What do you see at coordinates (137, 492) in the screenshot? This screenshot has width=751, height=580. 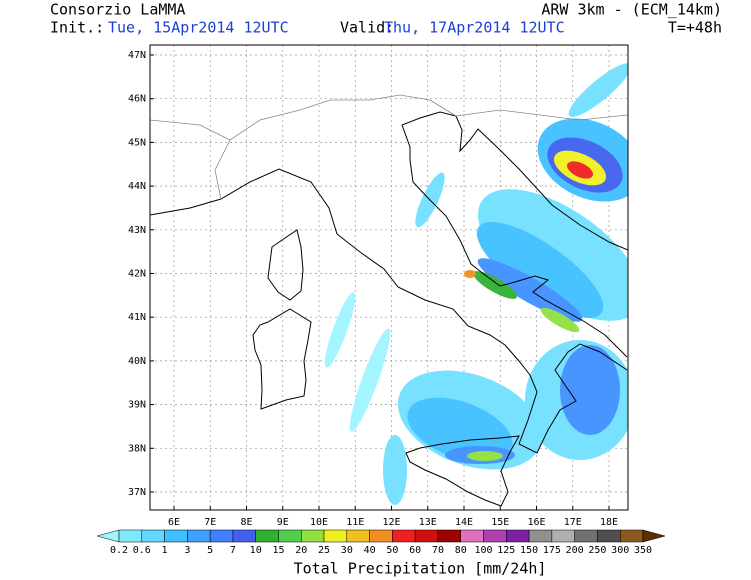 I see `lat-label: 37N` at bounding box center [137, 492].